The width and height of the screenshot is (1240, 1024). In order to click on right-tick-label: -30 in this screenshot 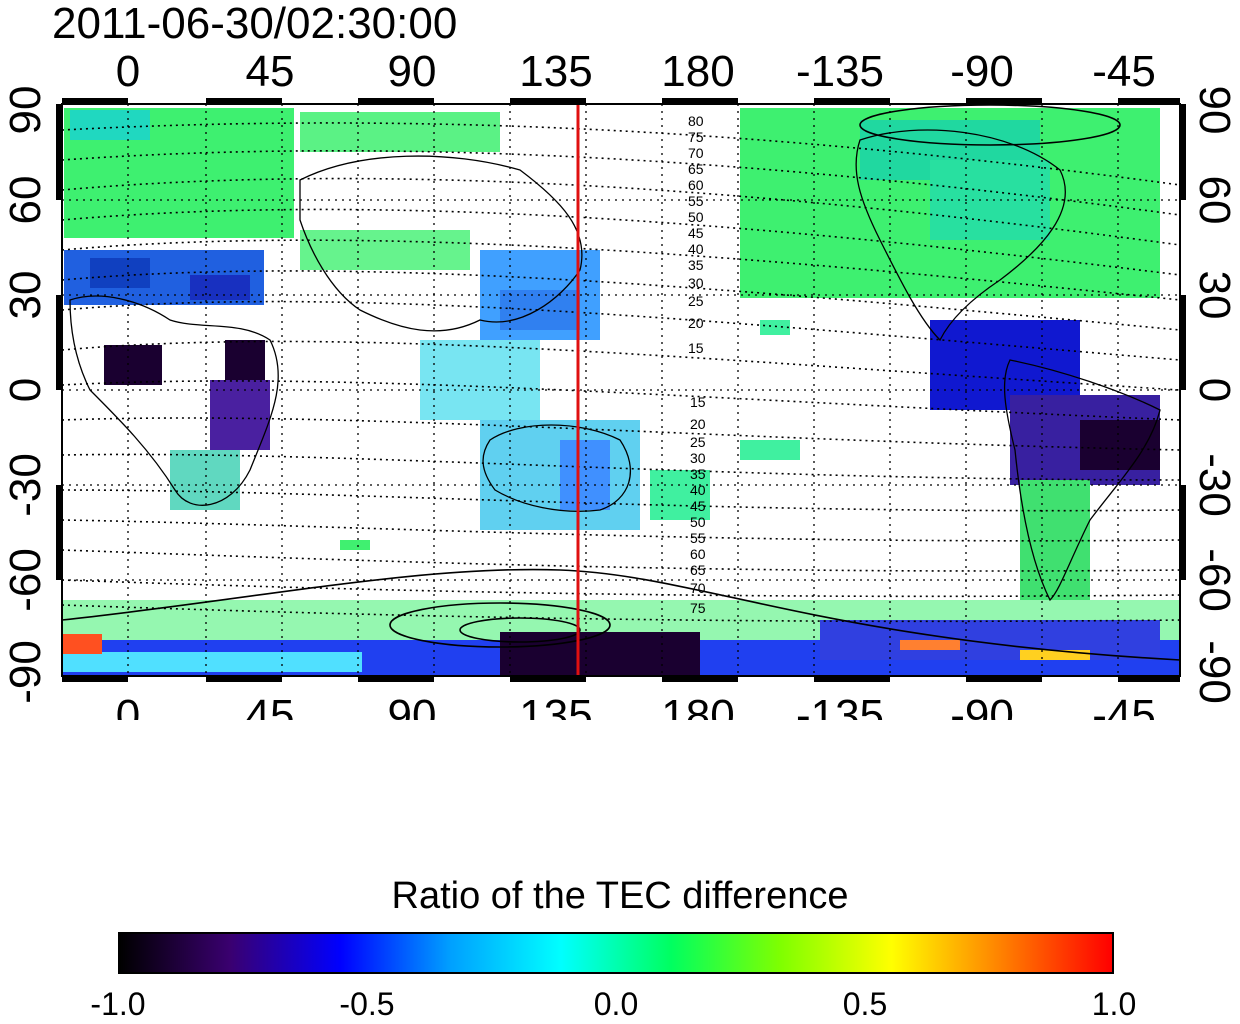, I will do `click(1214, 485)`.